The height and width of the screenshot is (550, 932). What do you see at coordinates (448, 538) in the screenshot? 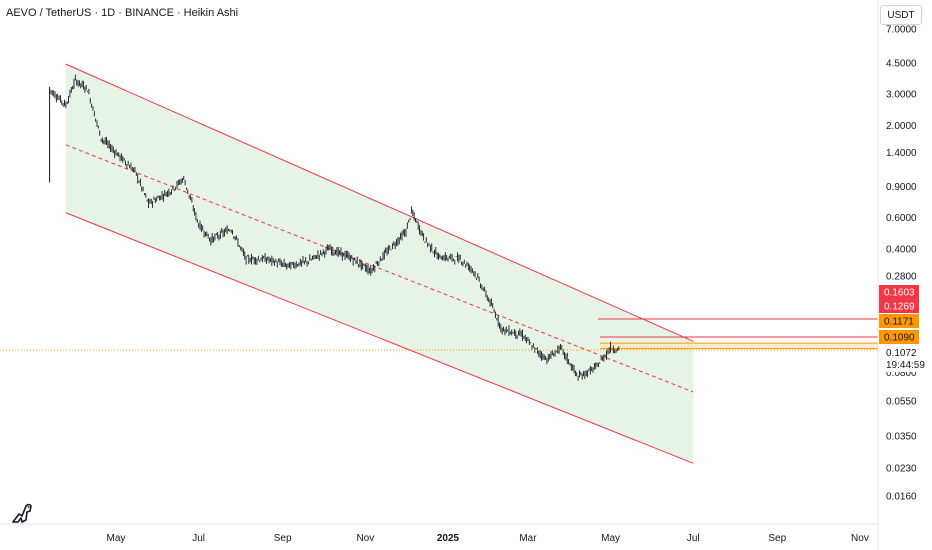
I see `time-tick-label: 2025` at bounding box center [448, 538].